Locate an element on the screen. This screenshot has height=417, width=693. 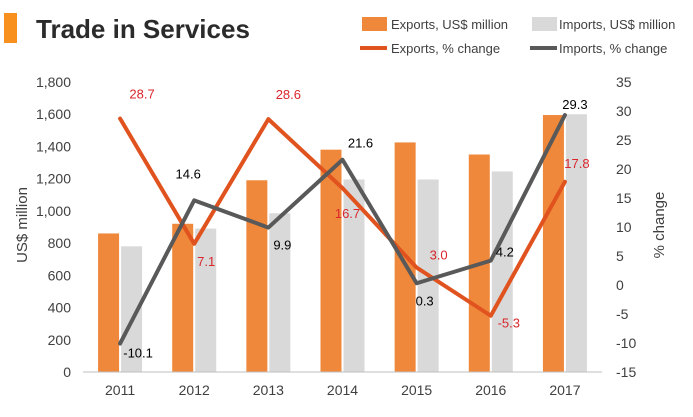
y-axis-right-title: % change is located at coordinates (659, 225).